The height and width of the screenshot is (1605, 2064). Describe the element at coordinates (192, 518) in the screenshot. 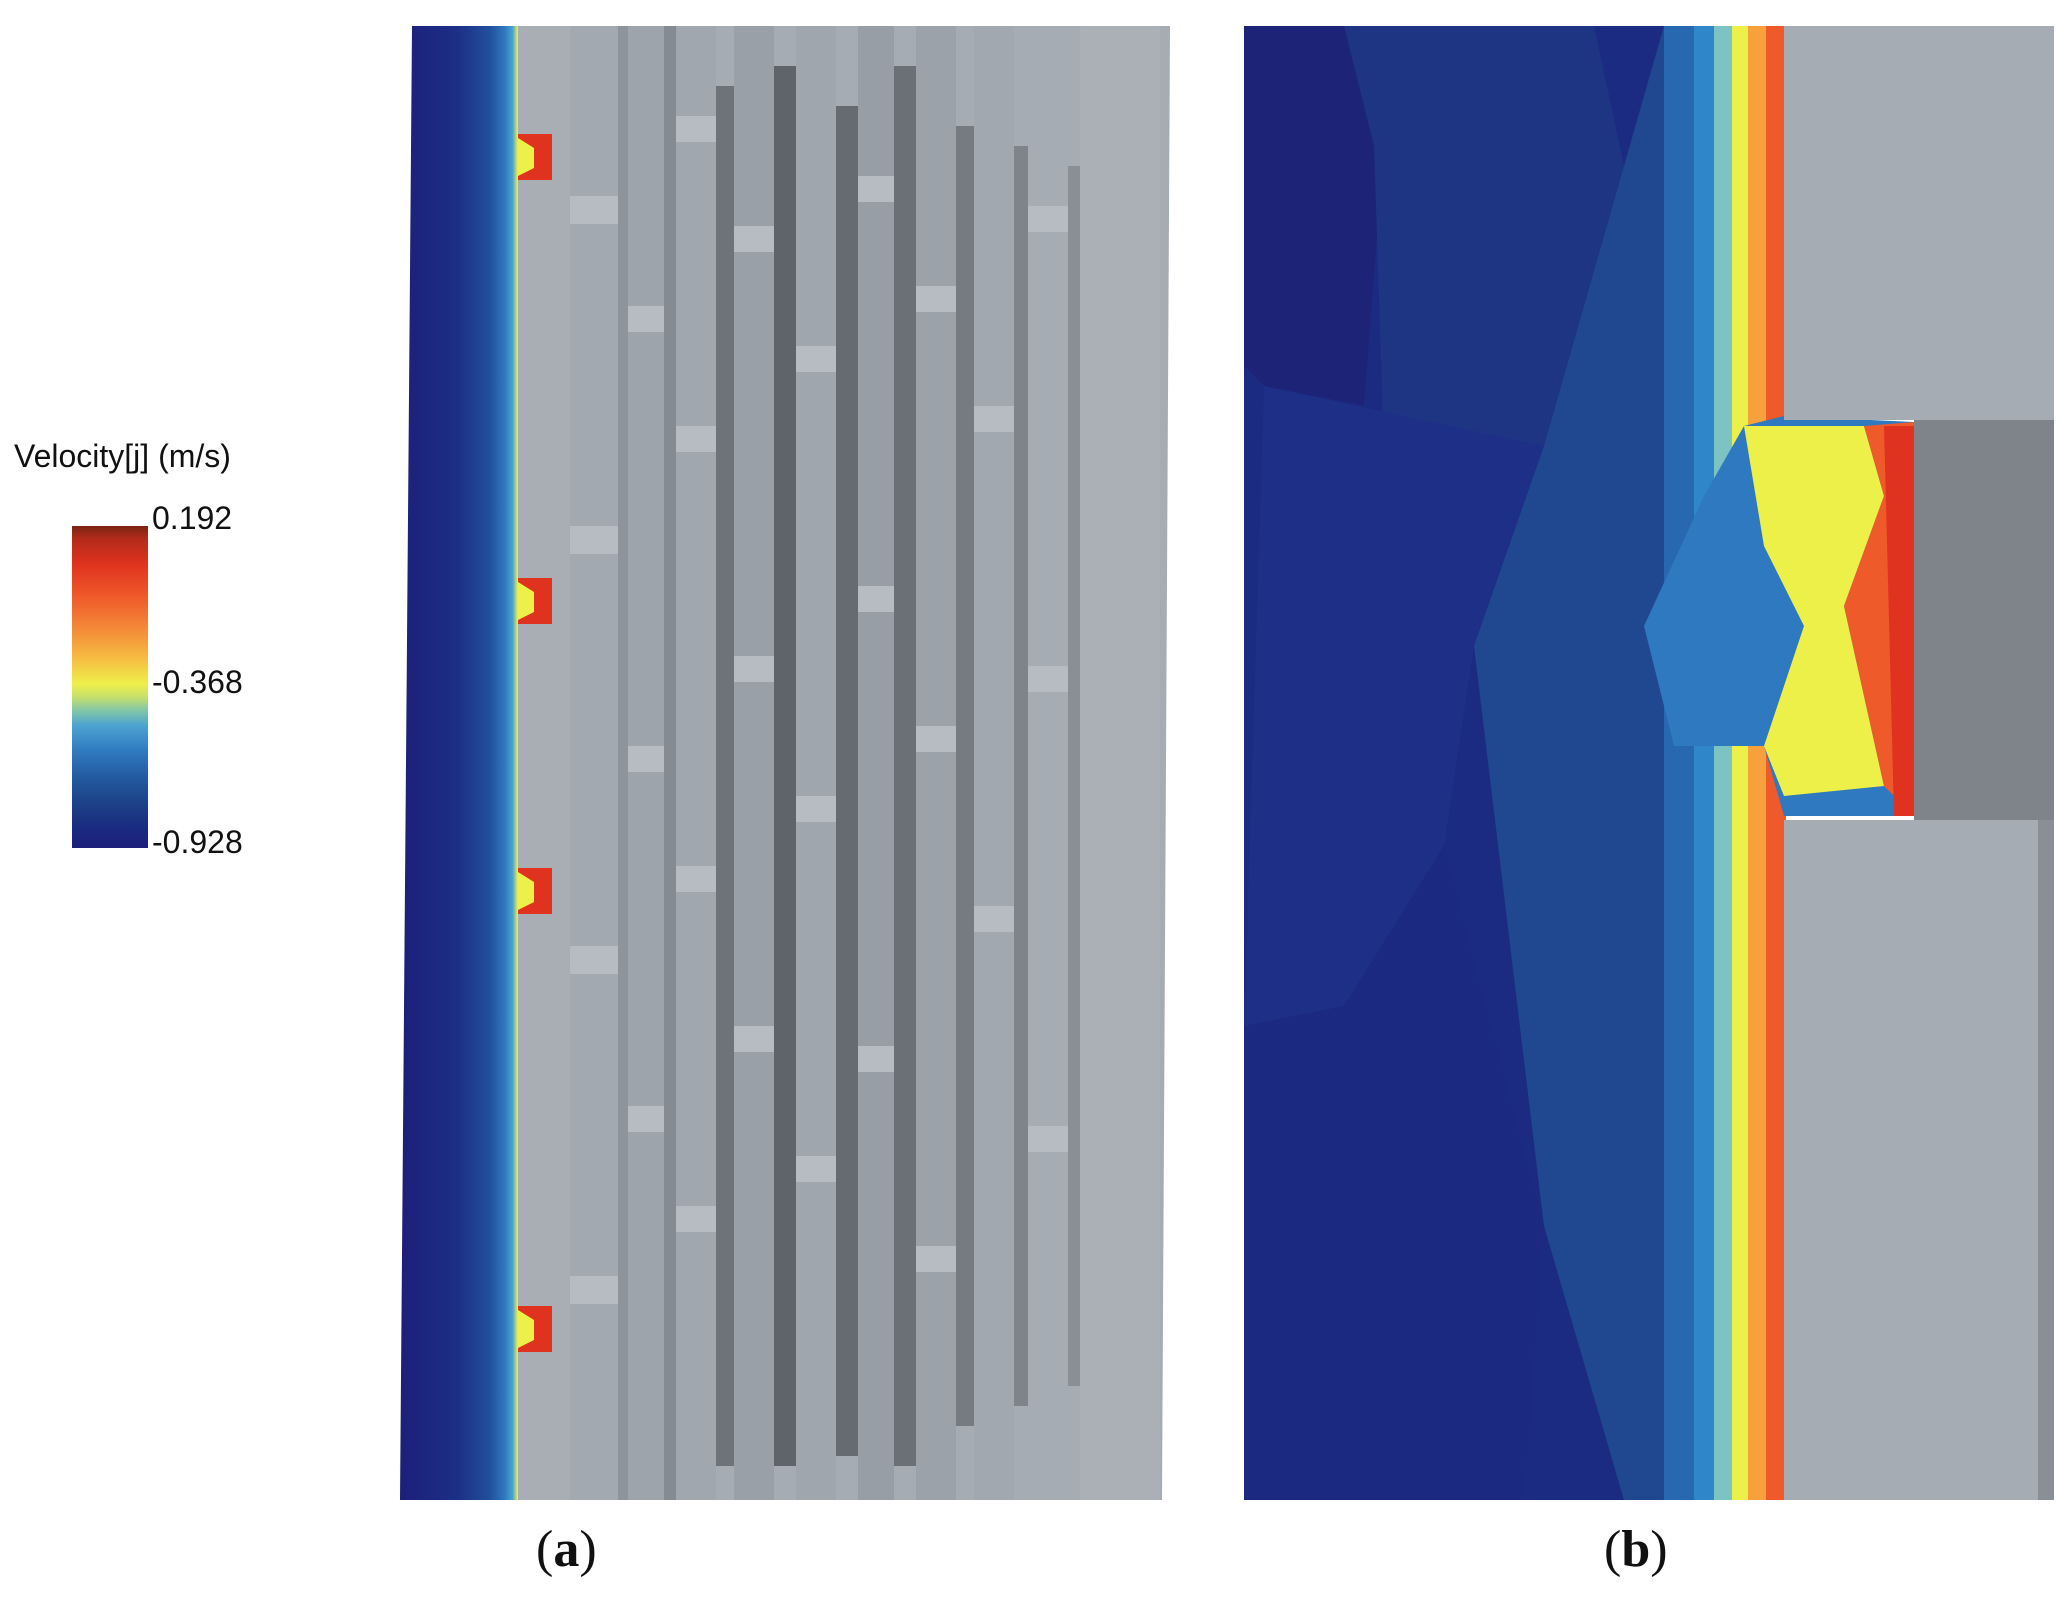

I see `legend-max-label: 0.192` at that location.